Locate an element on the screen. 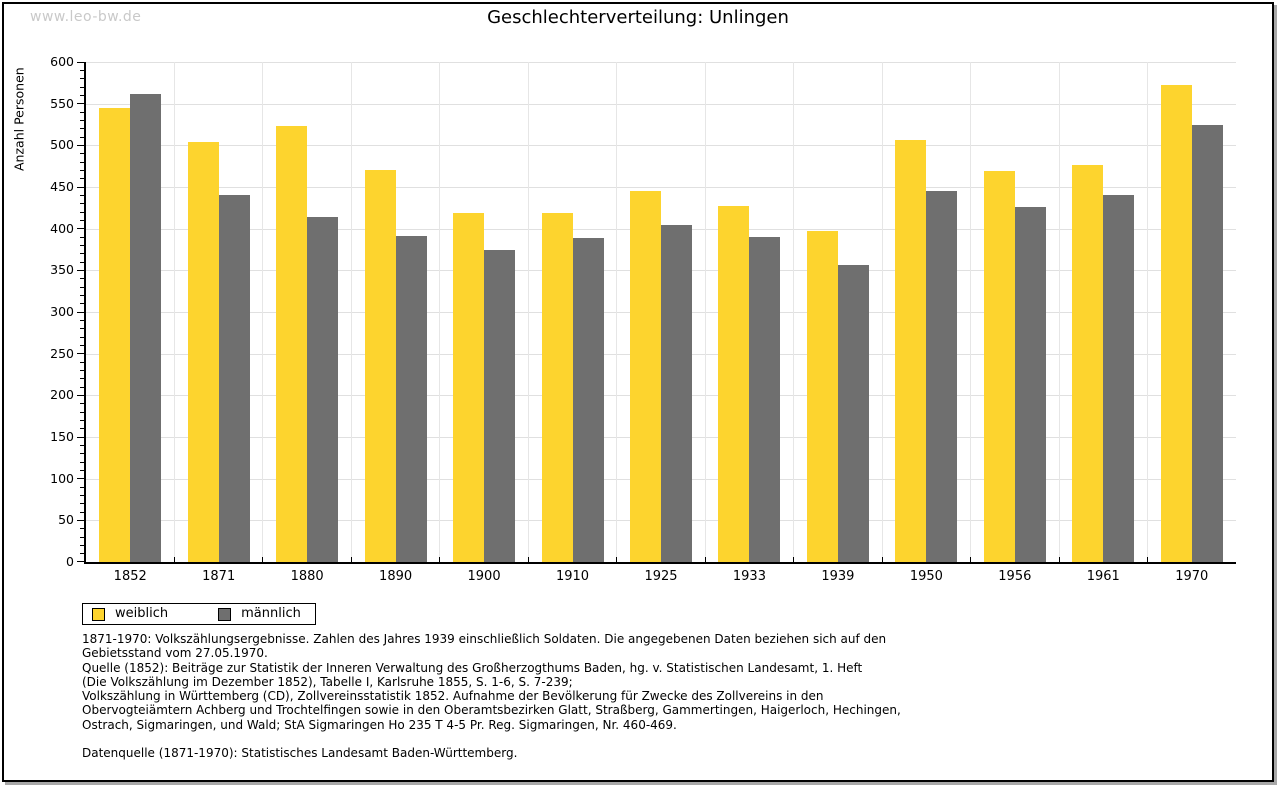  footnote-line is located at coordinates (491, 739).